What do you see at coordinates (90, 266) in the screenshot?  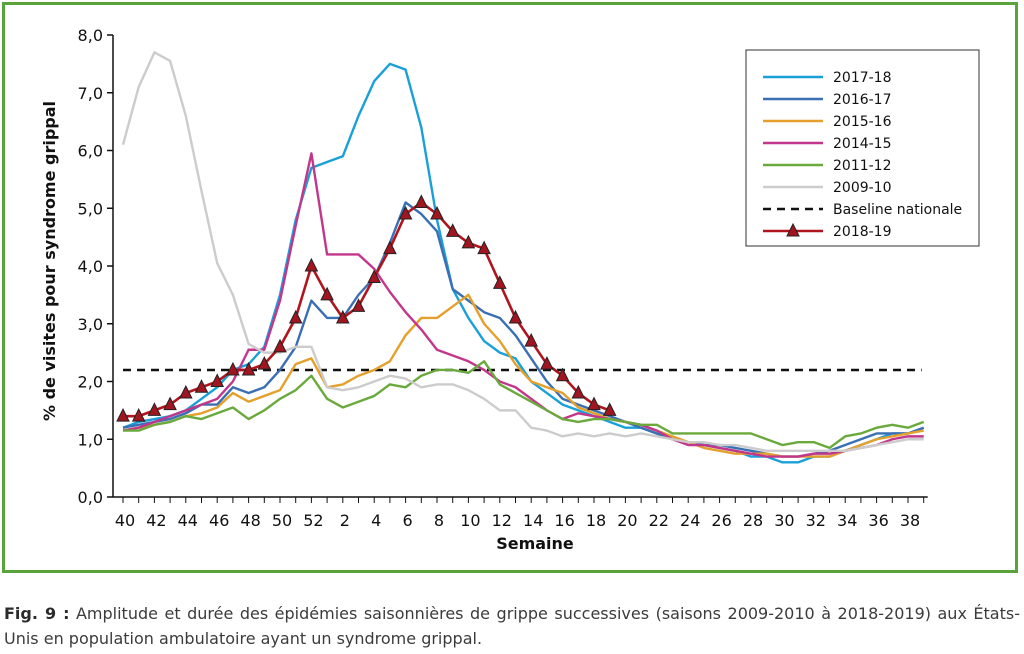 I see `y-tick-label: 4,0` at bounding box center [90, 266].